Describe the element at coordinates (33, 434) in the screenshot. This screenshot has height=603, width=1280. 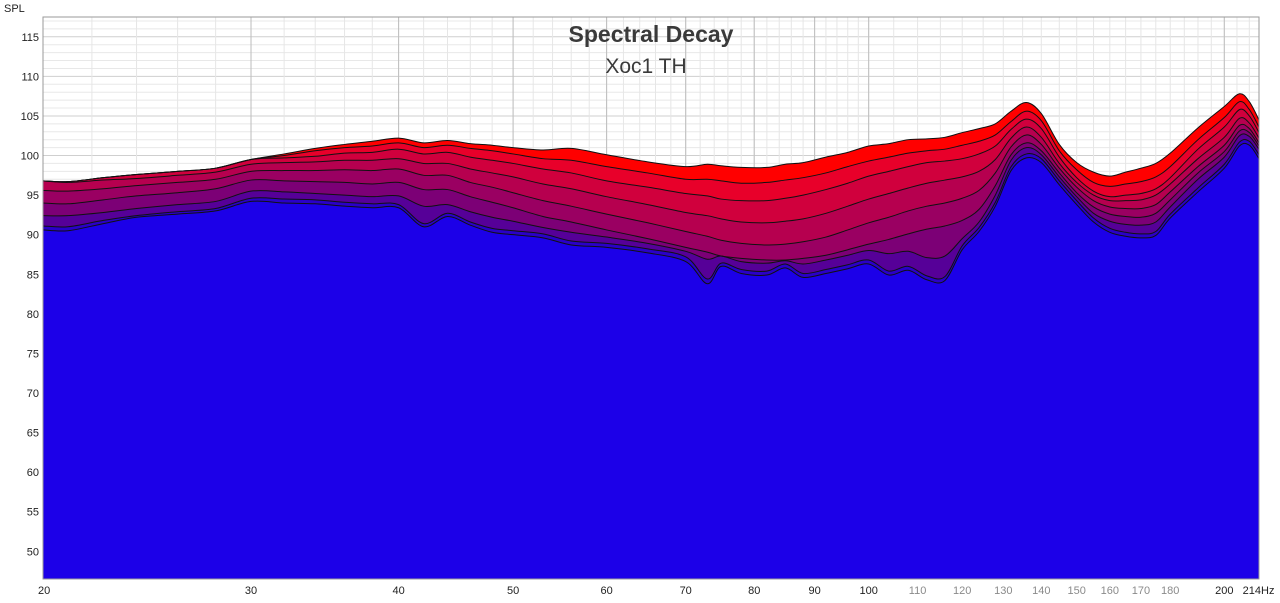
I see `y-tick-label: 65` at that location.